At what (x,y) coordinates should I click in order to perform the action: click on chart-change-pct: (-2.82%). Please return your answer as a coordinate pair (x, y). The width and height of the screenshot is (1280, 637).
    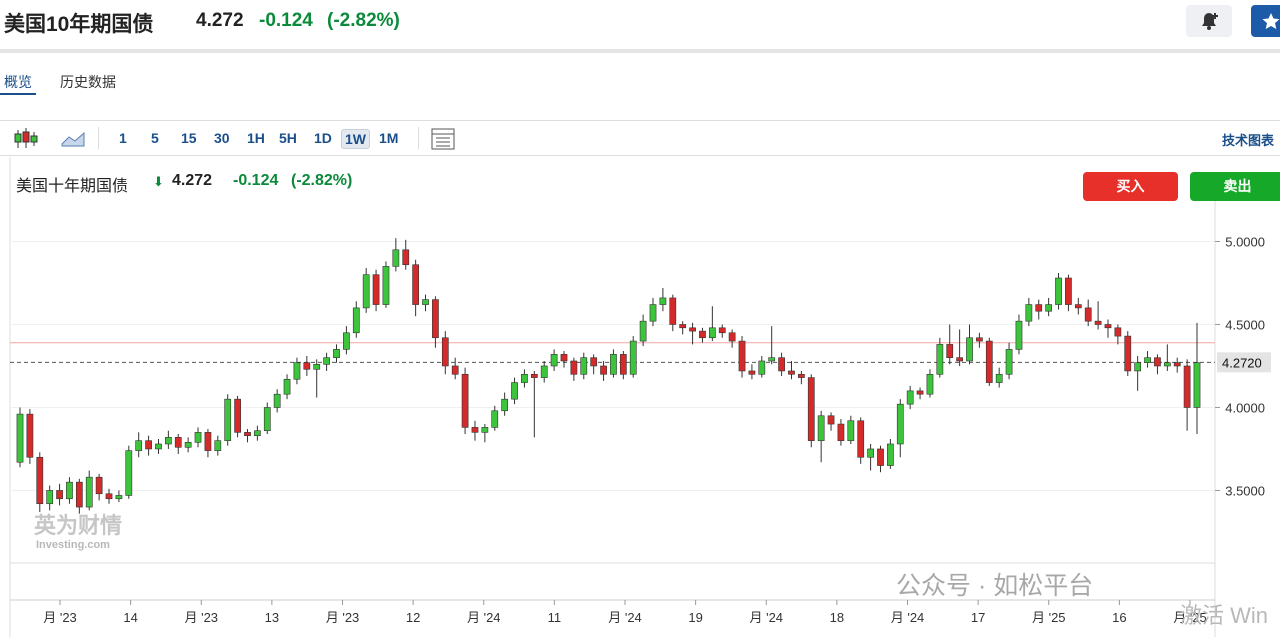
    Looking at the image, I should click on (322, 180).